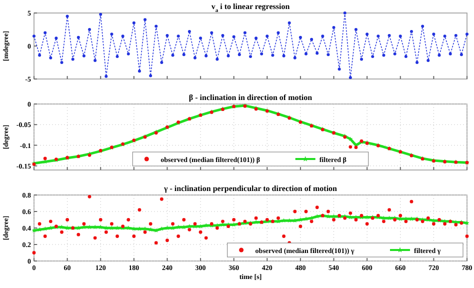 The image size is (474, 288). What do you see at coordinates (250, 97) in the screenshot?
I see `chart-title: β - inclination in direction of motion` at bounding box center [250, 97].